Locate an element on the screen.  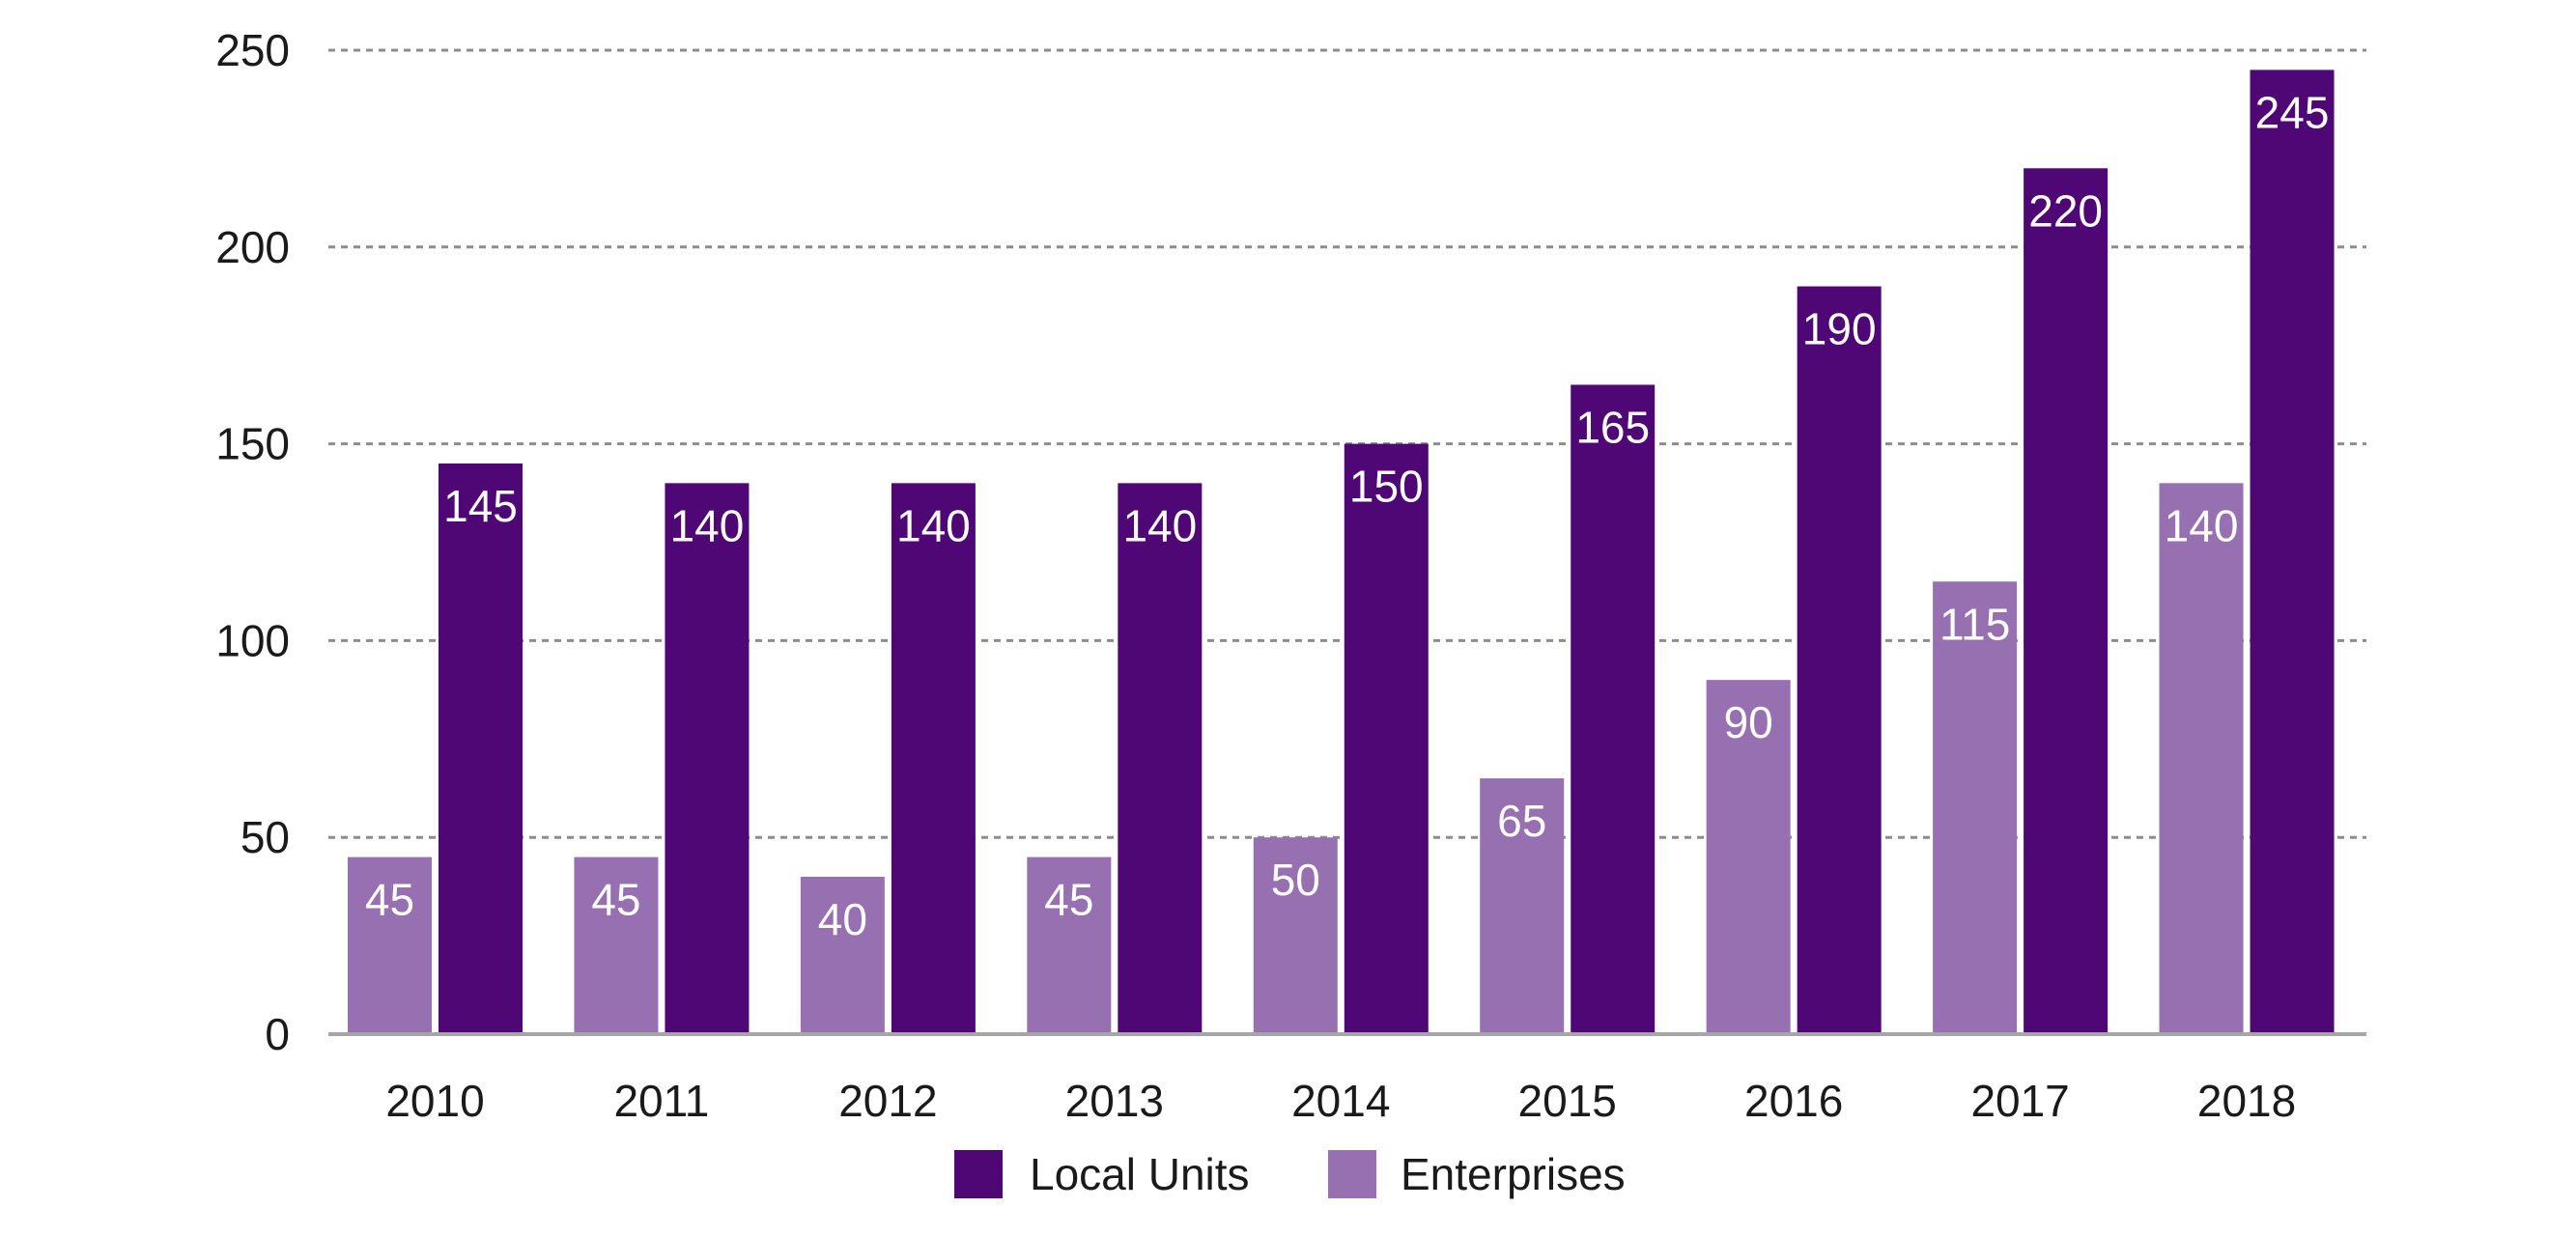
y-axis-ticks: 0 50 100 150 200 250 is located at coordinates (252, 542).